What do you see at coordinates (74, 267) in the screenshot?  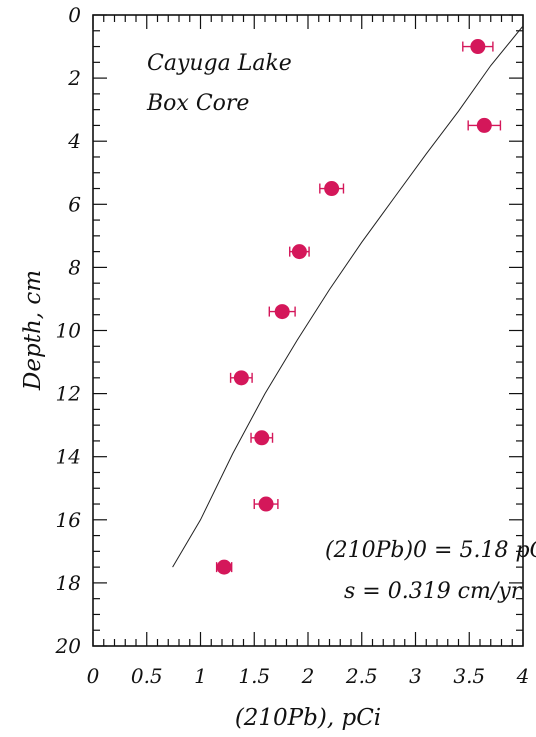 I see `y-tick-label: 8` at bounding box center [74, 267].